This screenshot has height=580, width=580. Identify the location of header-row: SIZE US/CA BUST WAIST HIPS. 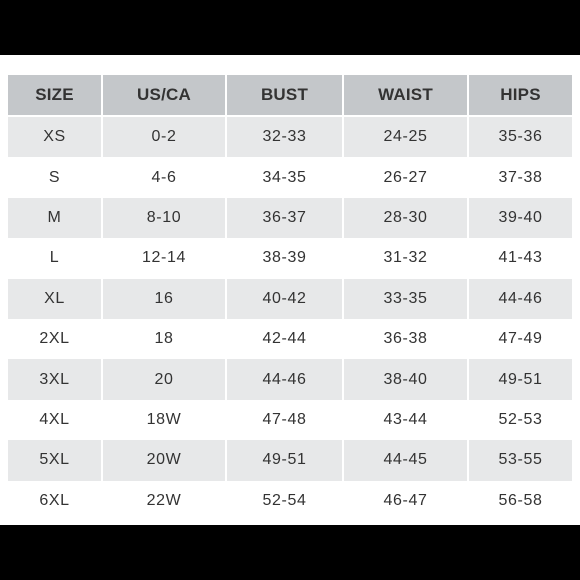
(290, 95).